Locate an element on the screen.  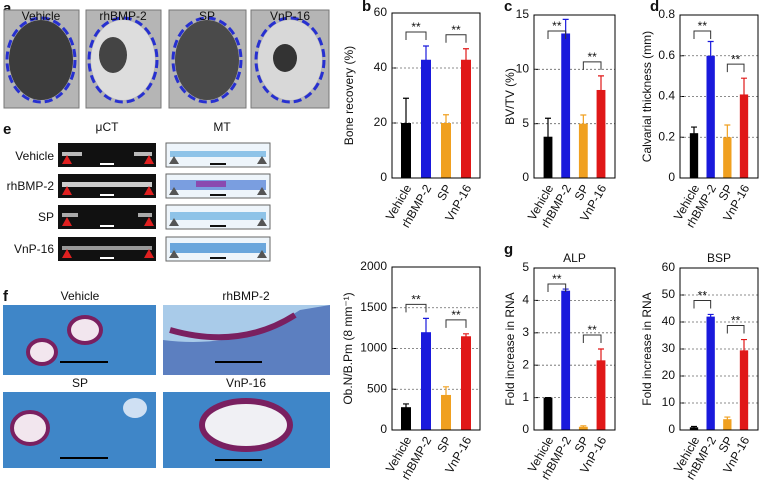
y-tick-label: 2 is located at coordinates (525, 364).